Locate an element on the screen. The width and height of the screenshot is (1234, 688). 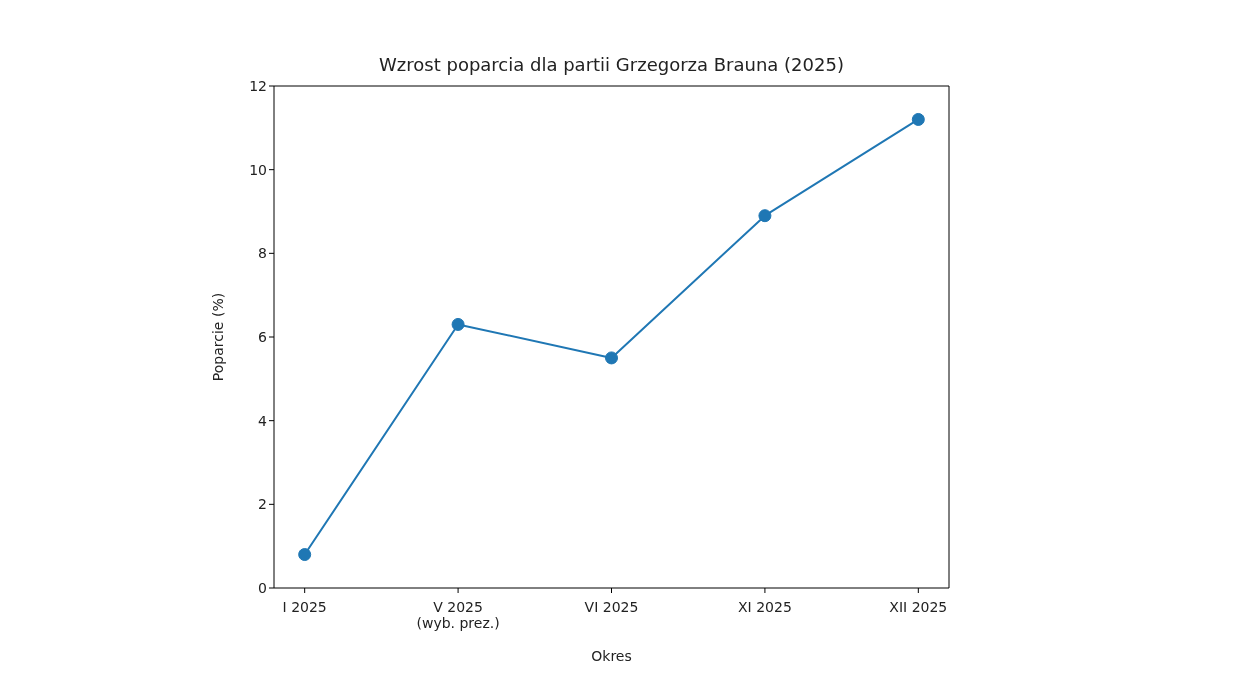
chart-title: Wzrost poparcia dla partii Grzegorza Brauna (2025) is located at coordinates (611, 64).